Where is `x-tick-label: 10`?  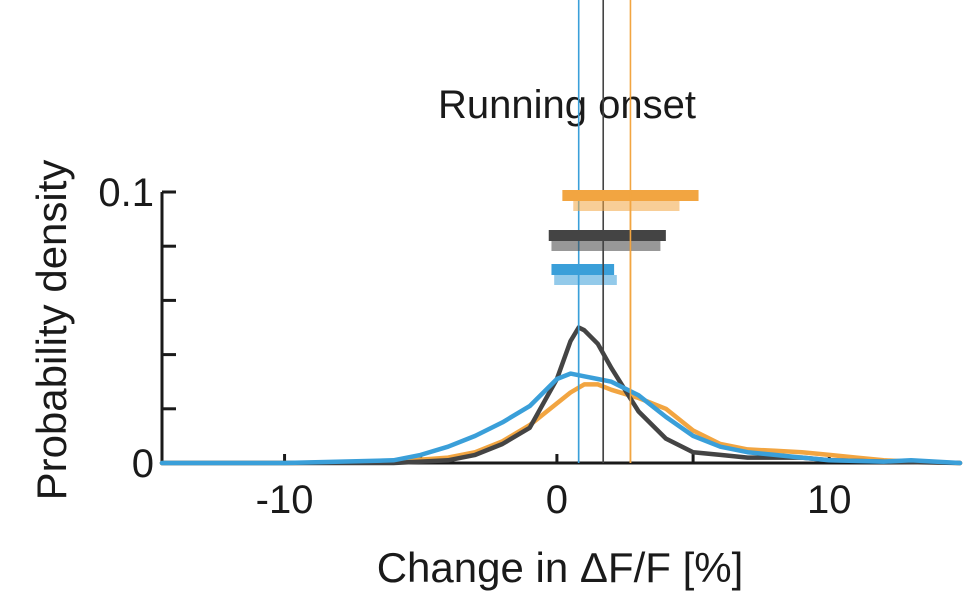
x-tick-label: 10 is located at coordinates (829, 500).